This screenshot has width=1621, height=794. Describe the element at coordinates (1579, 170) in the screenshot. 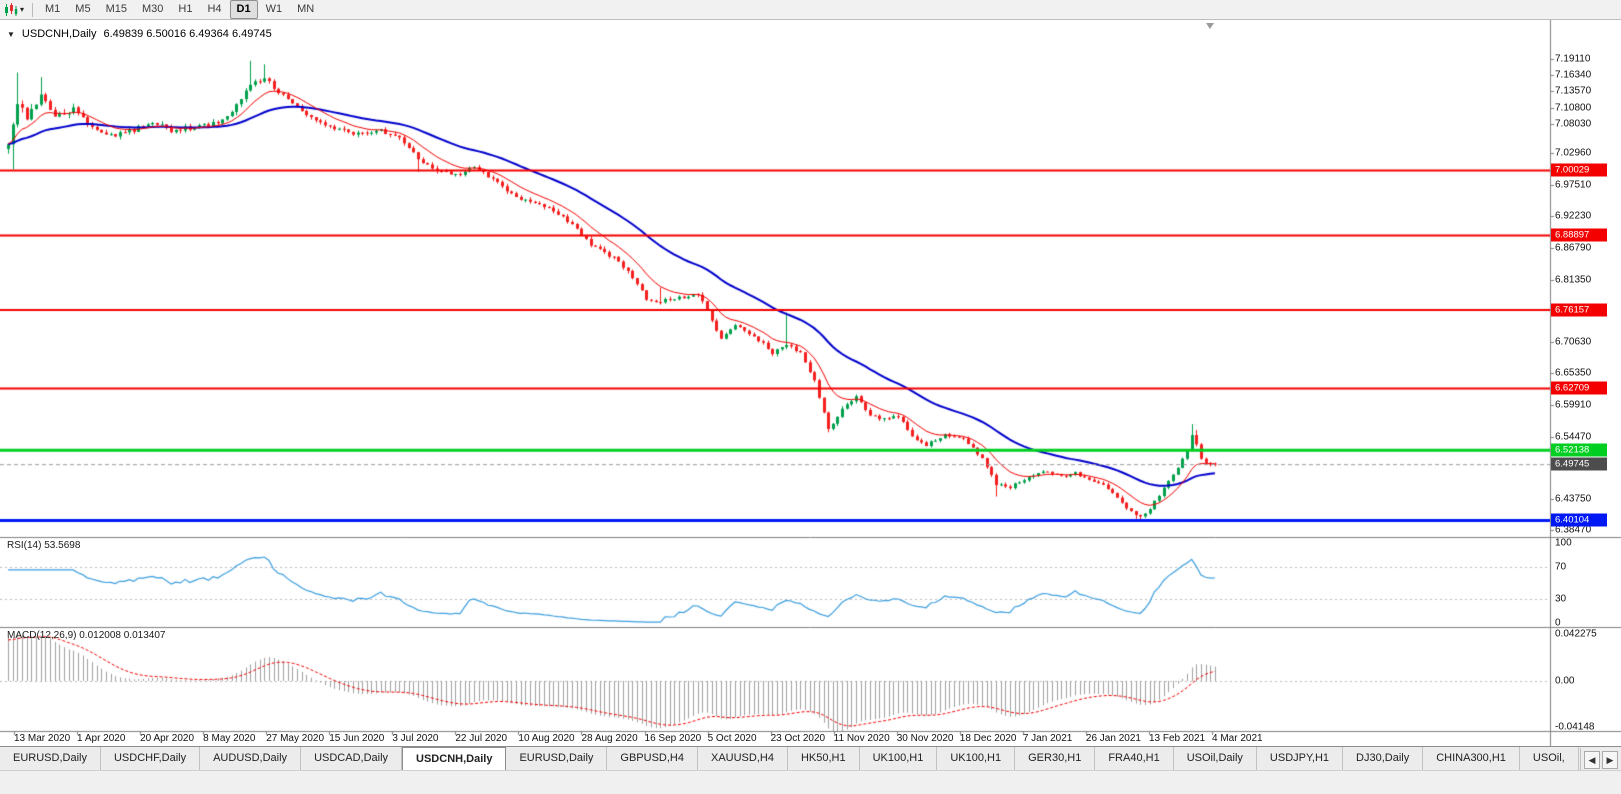

I see `price-level-badge: 7.00029` at that location.